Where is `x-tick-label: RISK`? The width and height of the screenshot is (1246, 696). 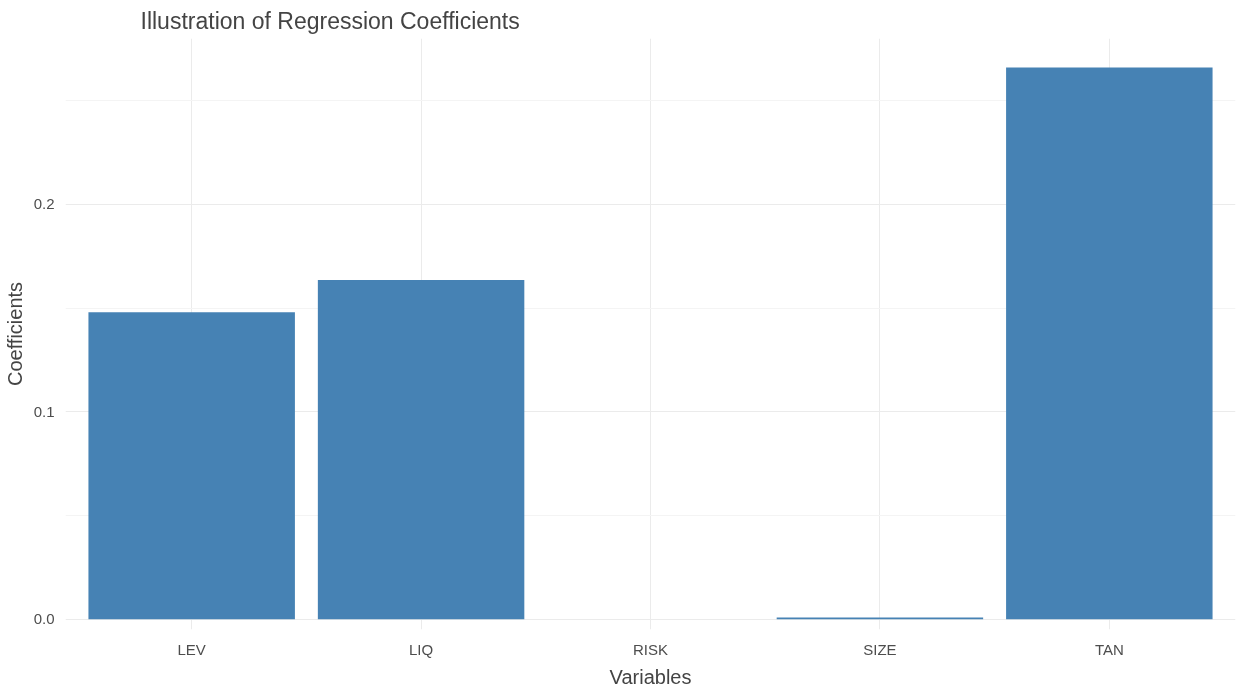 x-tick-label: RISK is located at coordinates (651, 649).